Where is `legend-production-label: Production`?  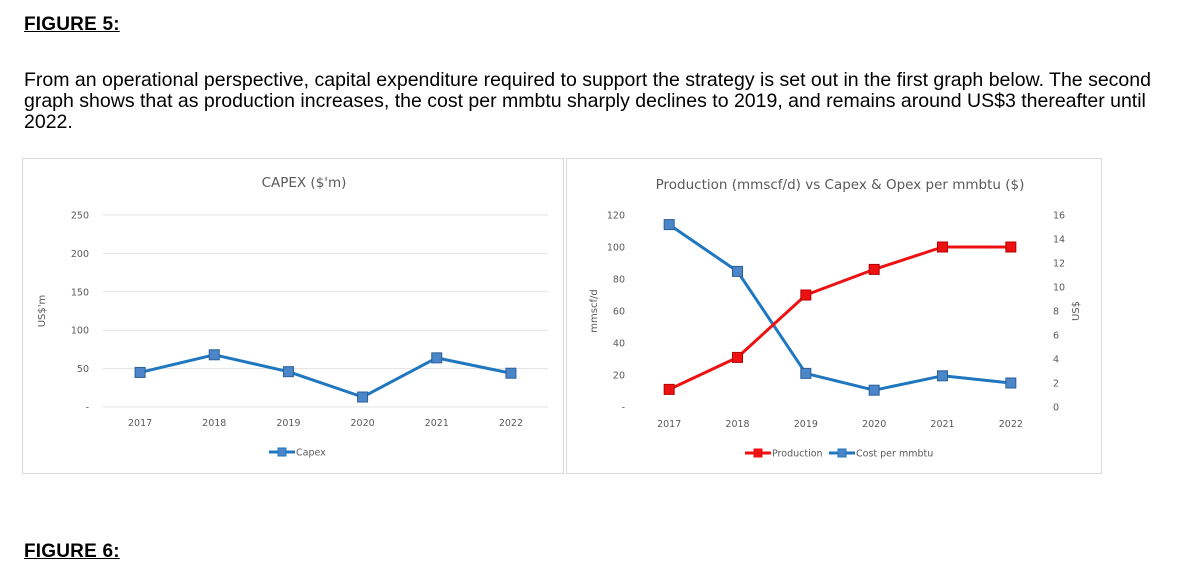
legend-production-label: Production is located at coordinates (797, 454).